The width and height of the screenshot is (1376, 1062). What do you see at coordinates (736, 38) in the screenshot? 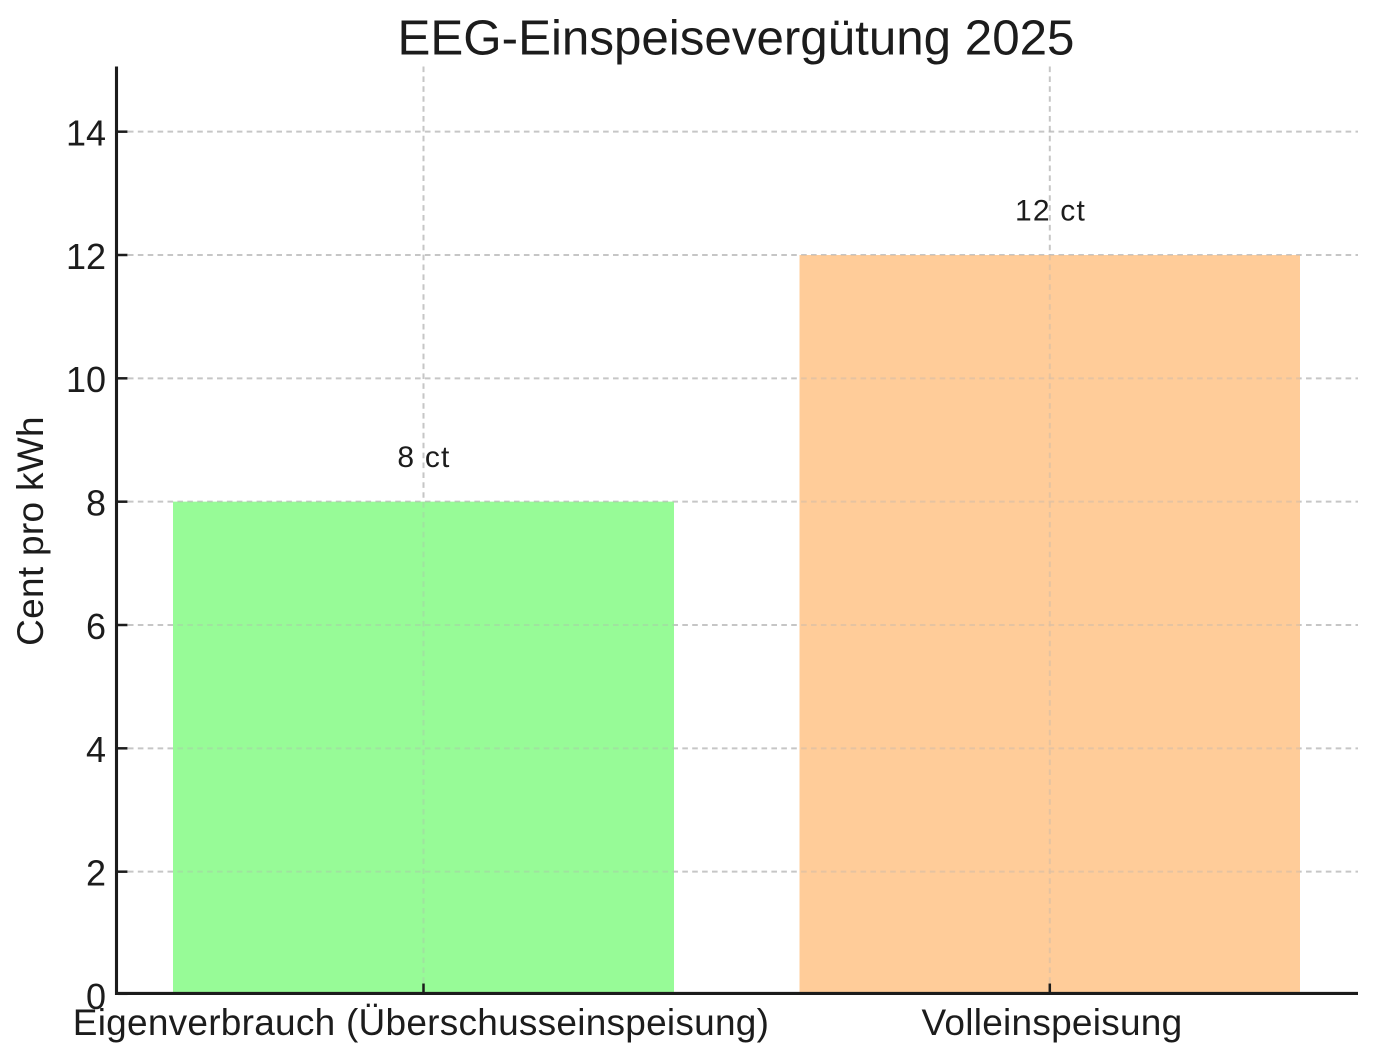
I see `svg-text: EEG-Einspeisevergütung 2025` at bounding box center [736, 38].